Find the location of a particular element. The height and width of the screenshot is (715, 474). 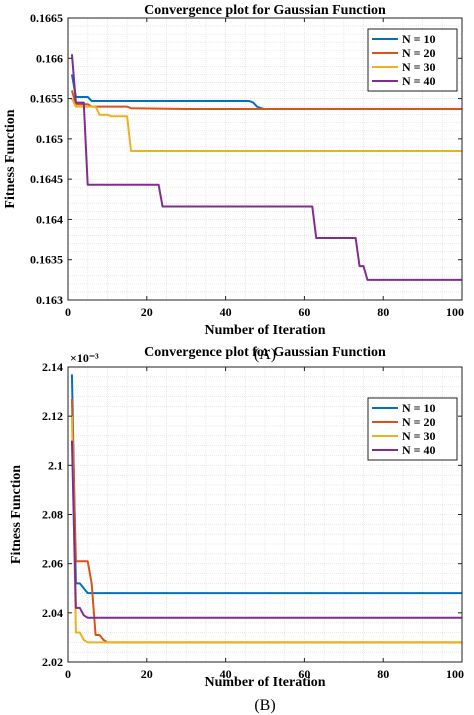

y-tick-label: 2.08 is located at coordinates (52, 515).